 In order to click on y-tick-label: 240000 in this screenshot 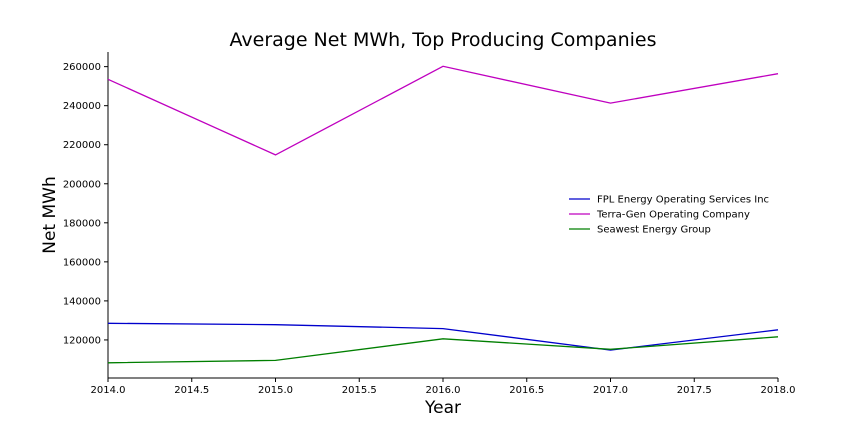, I will do `click(82, 106)`.